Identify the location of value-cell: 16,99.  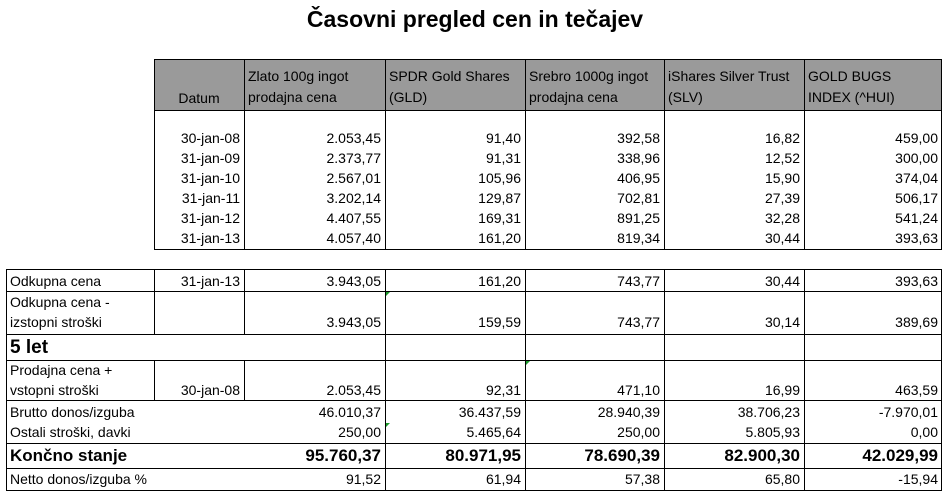
(782, 390).